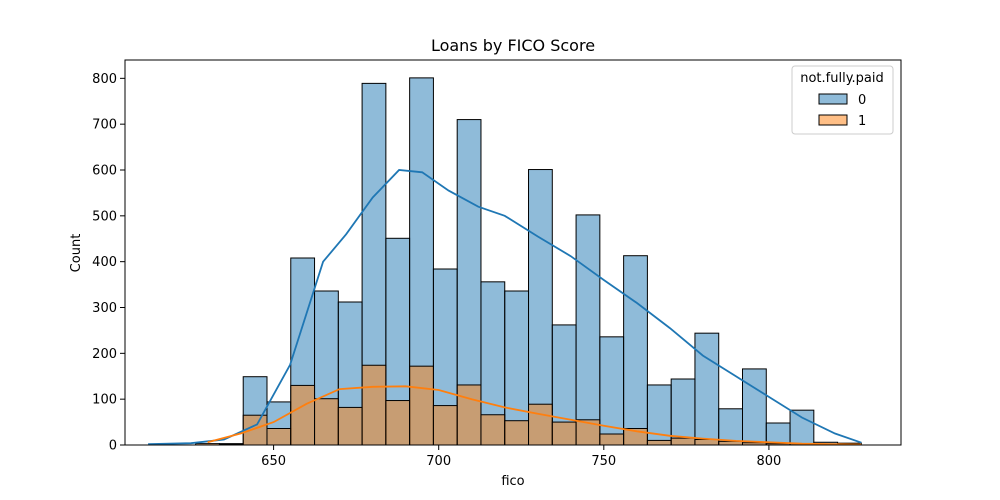 This screenshot has height=500, width=1000. I want to click on x-tick-label: 800, so click(769, 461).